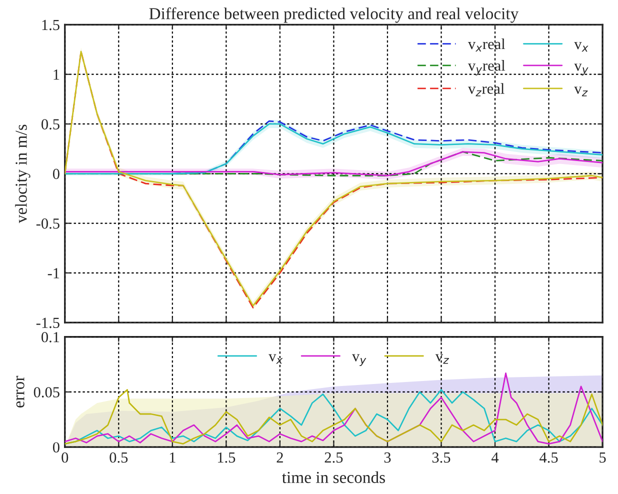 The width and height of the screenshot is (618, 494). What do you see at coordinates (487, 45) in the screenshot?
I see `legend-label: v$_{x}$real` at bounding box center [487, 45].